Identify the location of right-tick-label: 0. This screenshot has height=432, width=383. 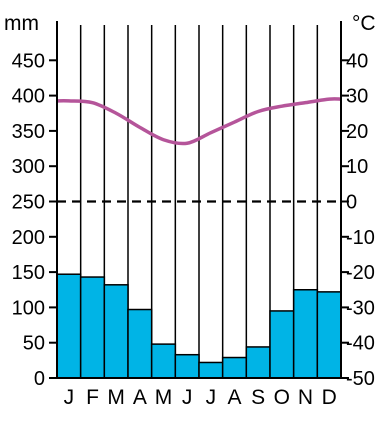
(351, 203).